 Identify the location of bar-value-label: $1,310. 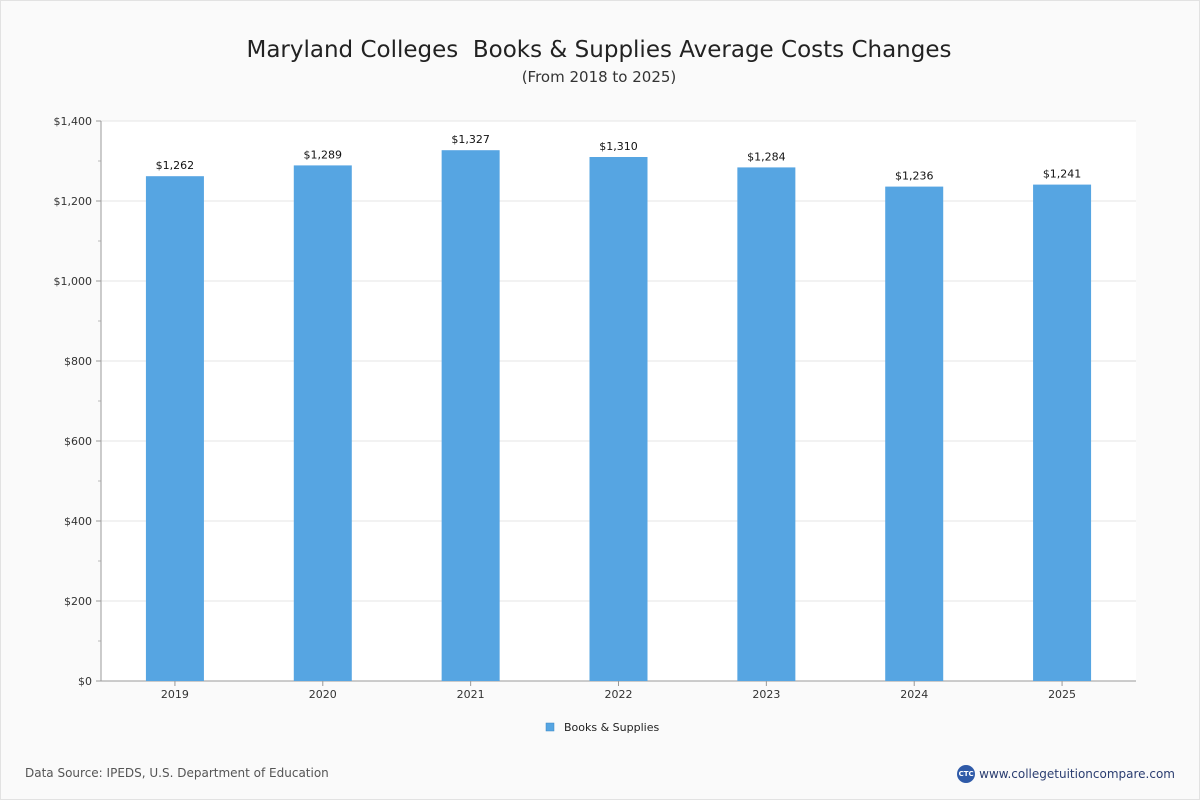
(618, 146).